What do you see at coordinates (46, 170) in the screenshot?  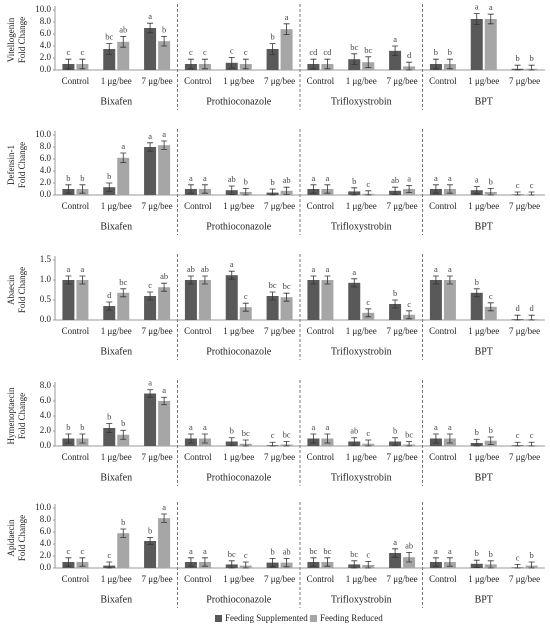 I see `y-tick-label: 4.0` at bounding box center [46, 170].